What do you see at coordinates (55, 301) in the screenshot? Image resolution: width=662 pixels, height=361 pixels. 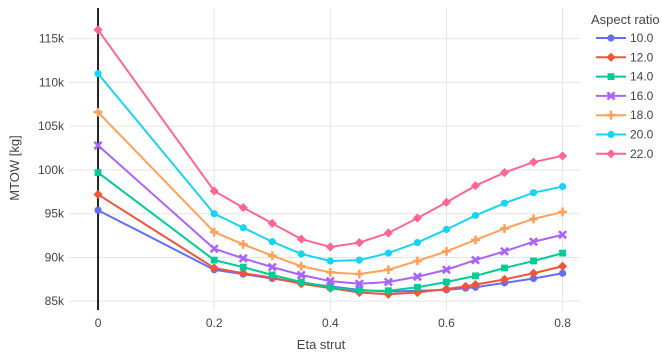 I see `y-tick-label: 85k` at bounding box center [55, 301].